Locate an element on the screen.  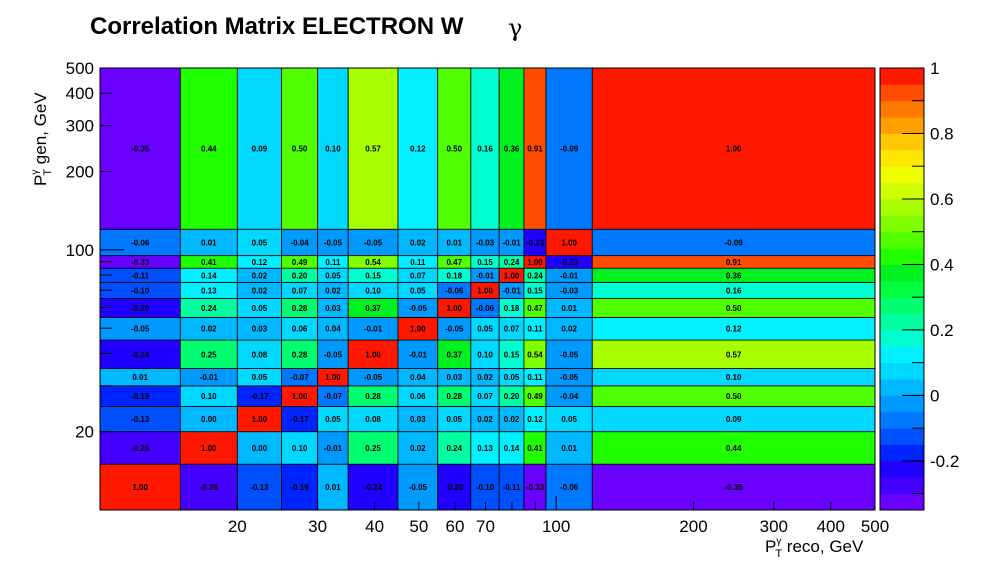
x-axis-tick-label: 300 is located at coordinates (774, 526).